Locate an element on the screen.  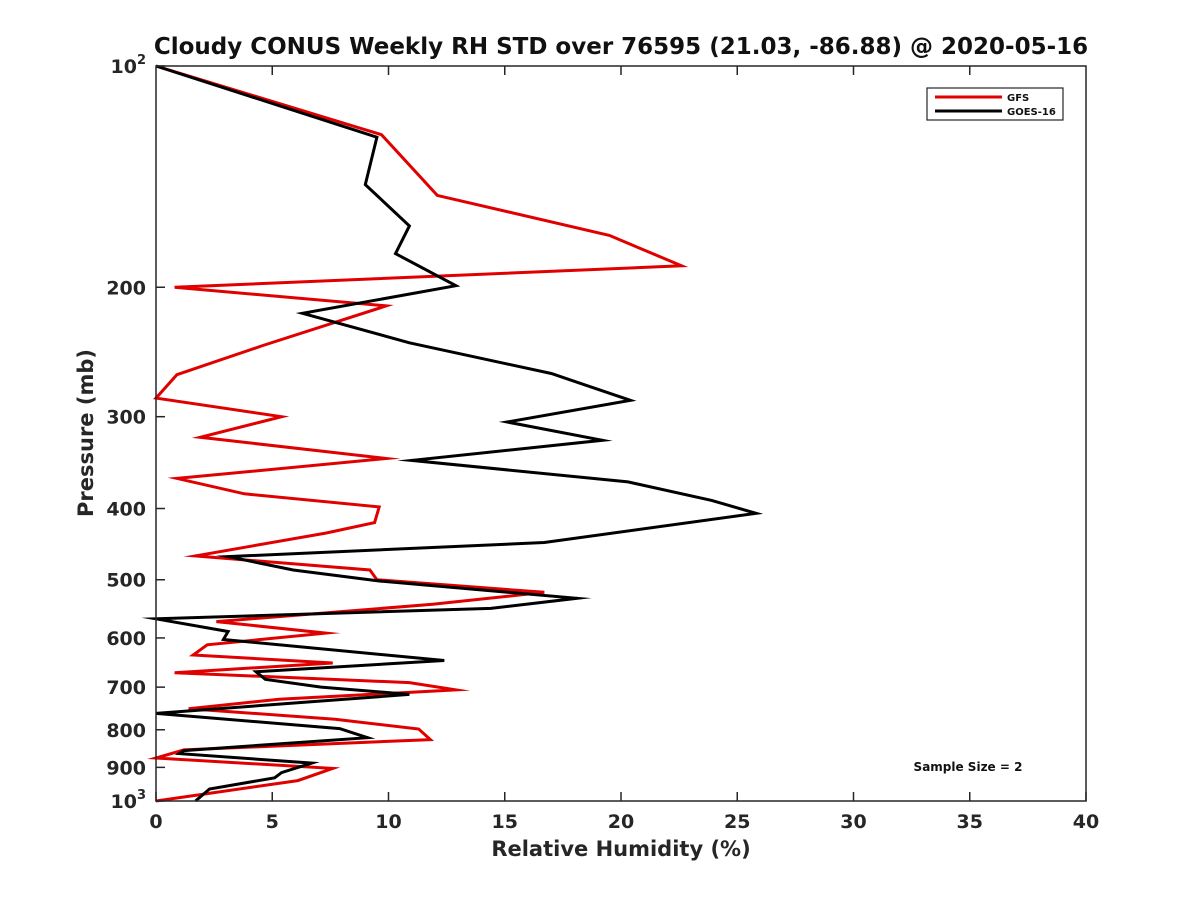
x-tick-label: 5 is located at coordinates (272, 822).